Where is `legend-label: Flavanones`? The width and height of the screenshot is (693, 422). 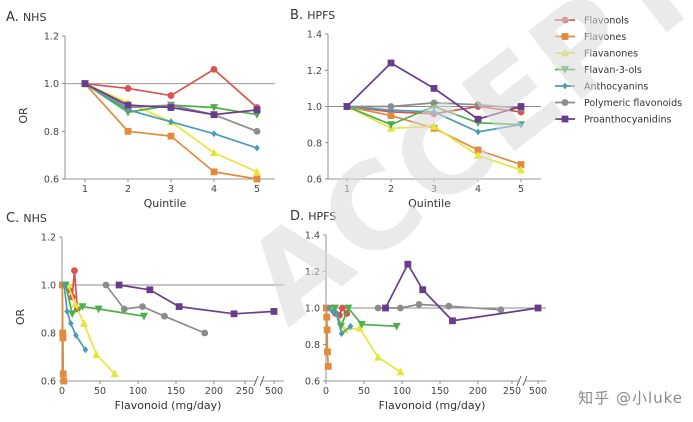 legend-label: Flavanones is located at coordinates (611, 54).